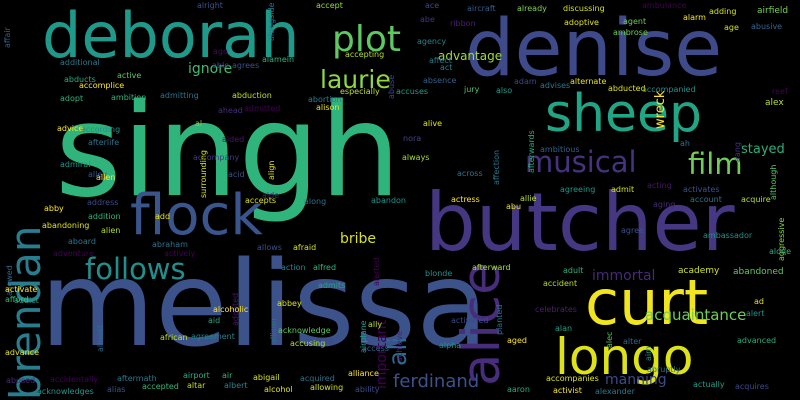 This screenshot has height=400, width=800. I want to click on word-abandoned: abandoned, so click(758, 272).